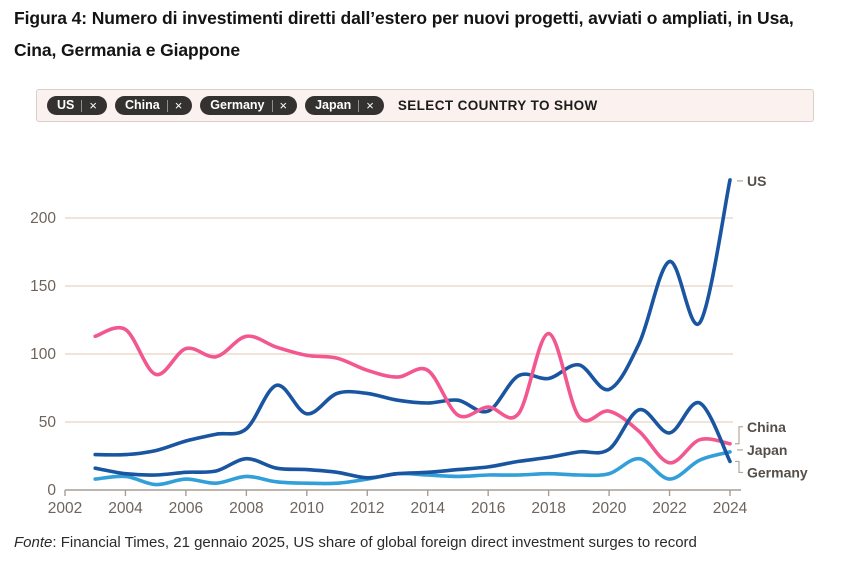 The height and width of the screenshot is (565, 850). Describe the element at coordinates (65, 508) in the screenshot. I see `x-tick-label-2002: 2002` at that location.